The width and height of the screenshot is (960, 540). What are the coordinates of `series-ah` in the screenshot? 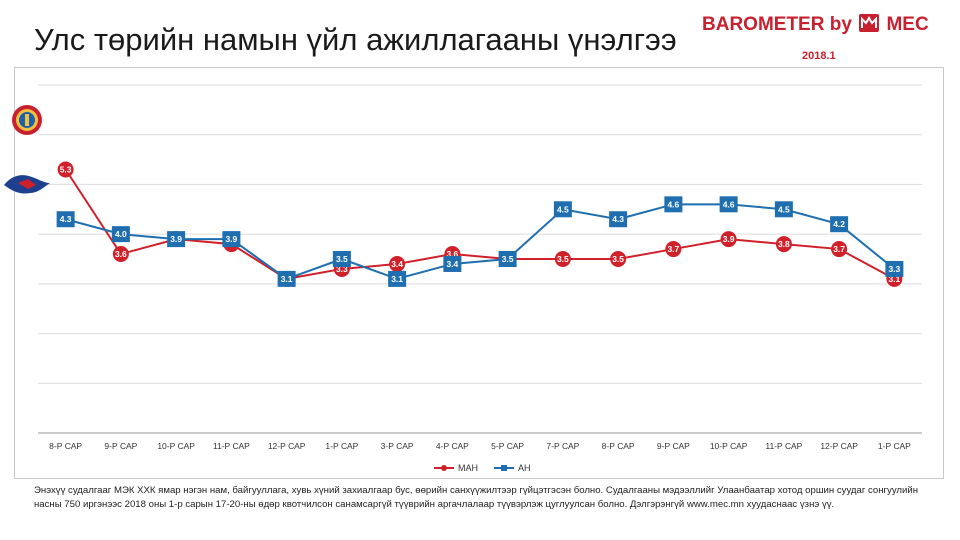 It's located at (480, 242).